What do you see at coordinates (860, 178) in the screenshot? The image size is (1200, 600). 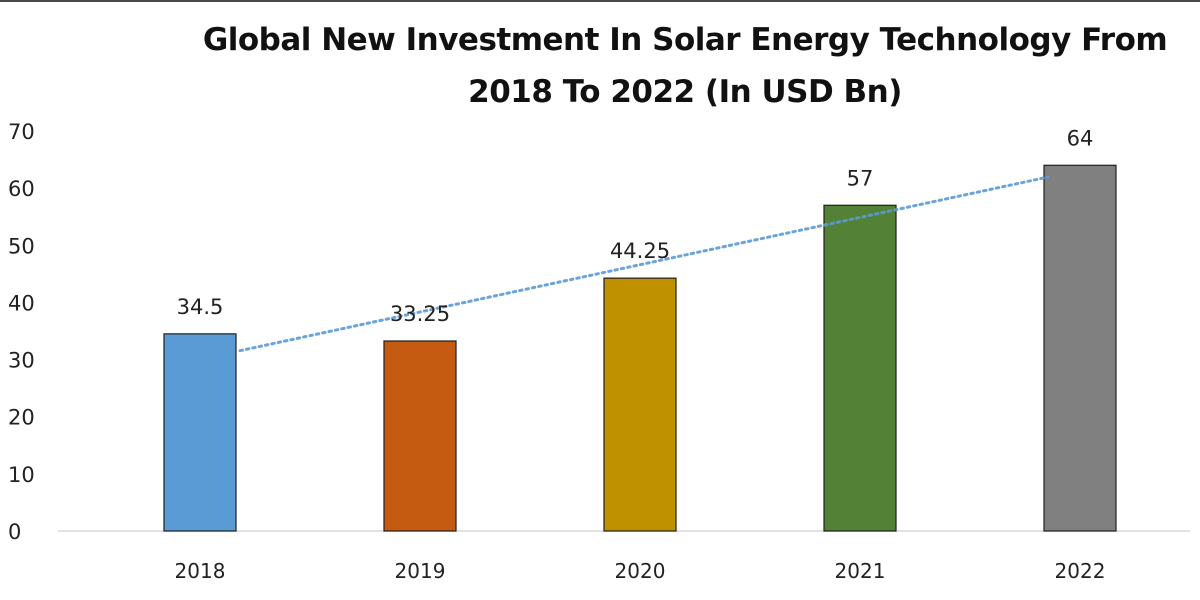 I see `data-label-2021: 57` at bounding box center [860, 178].